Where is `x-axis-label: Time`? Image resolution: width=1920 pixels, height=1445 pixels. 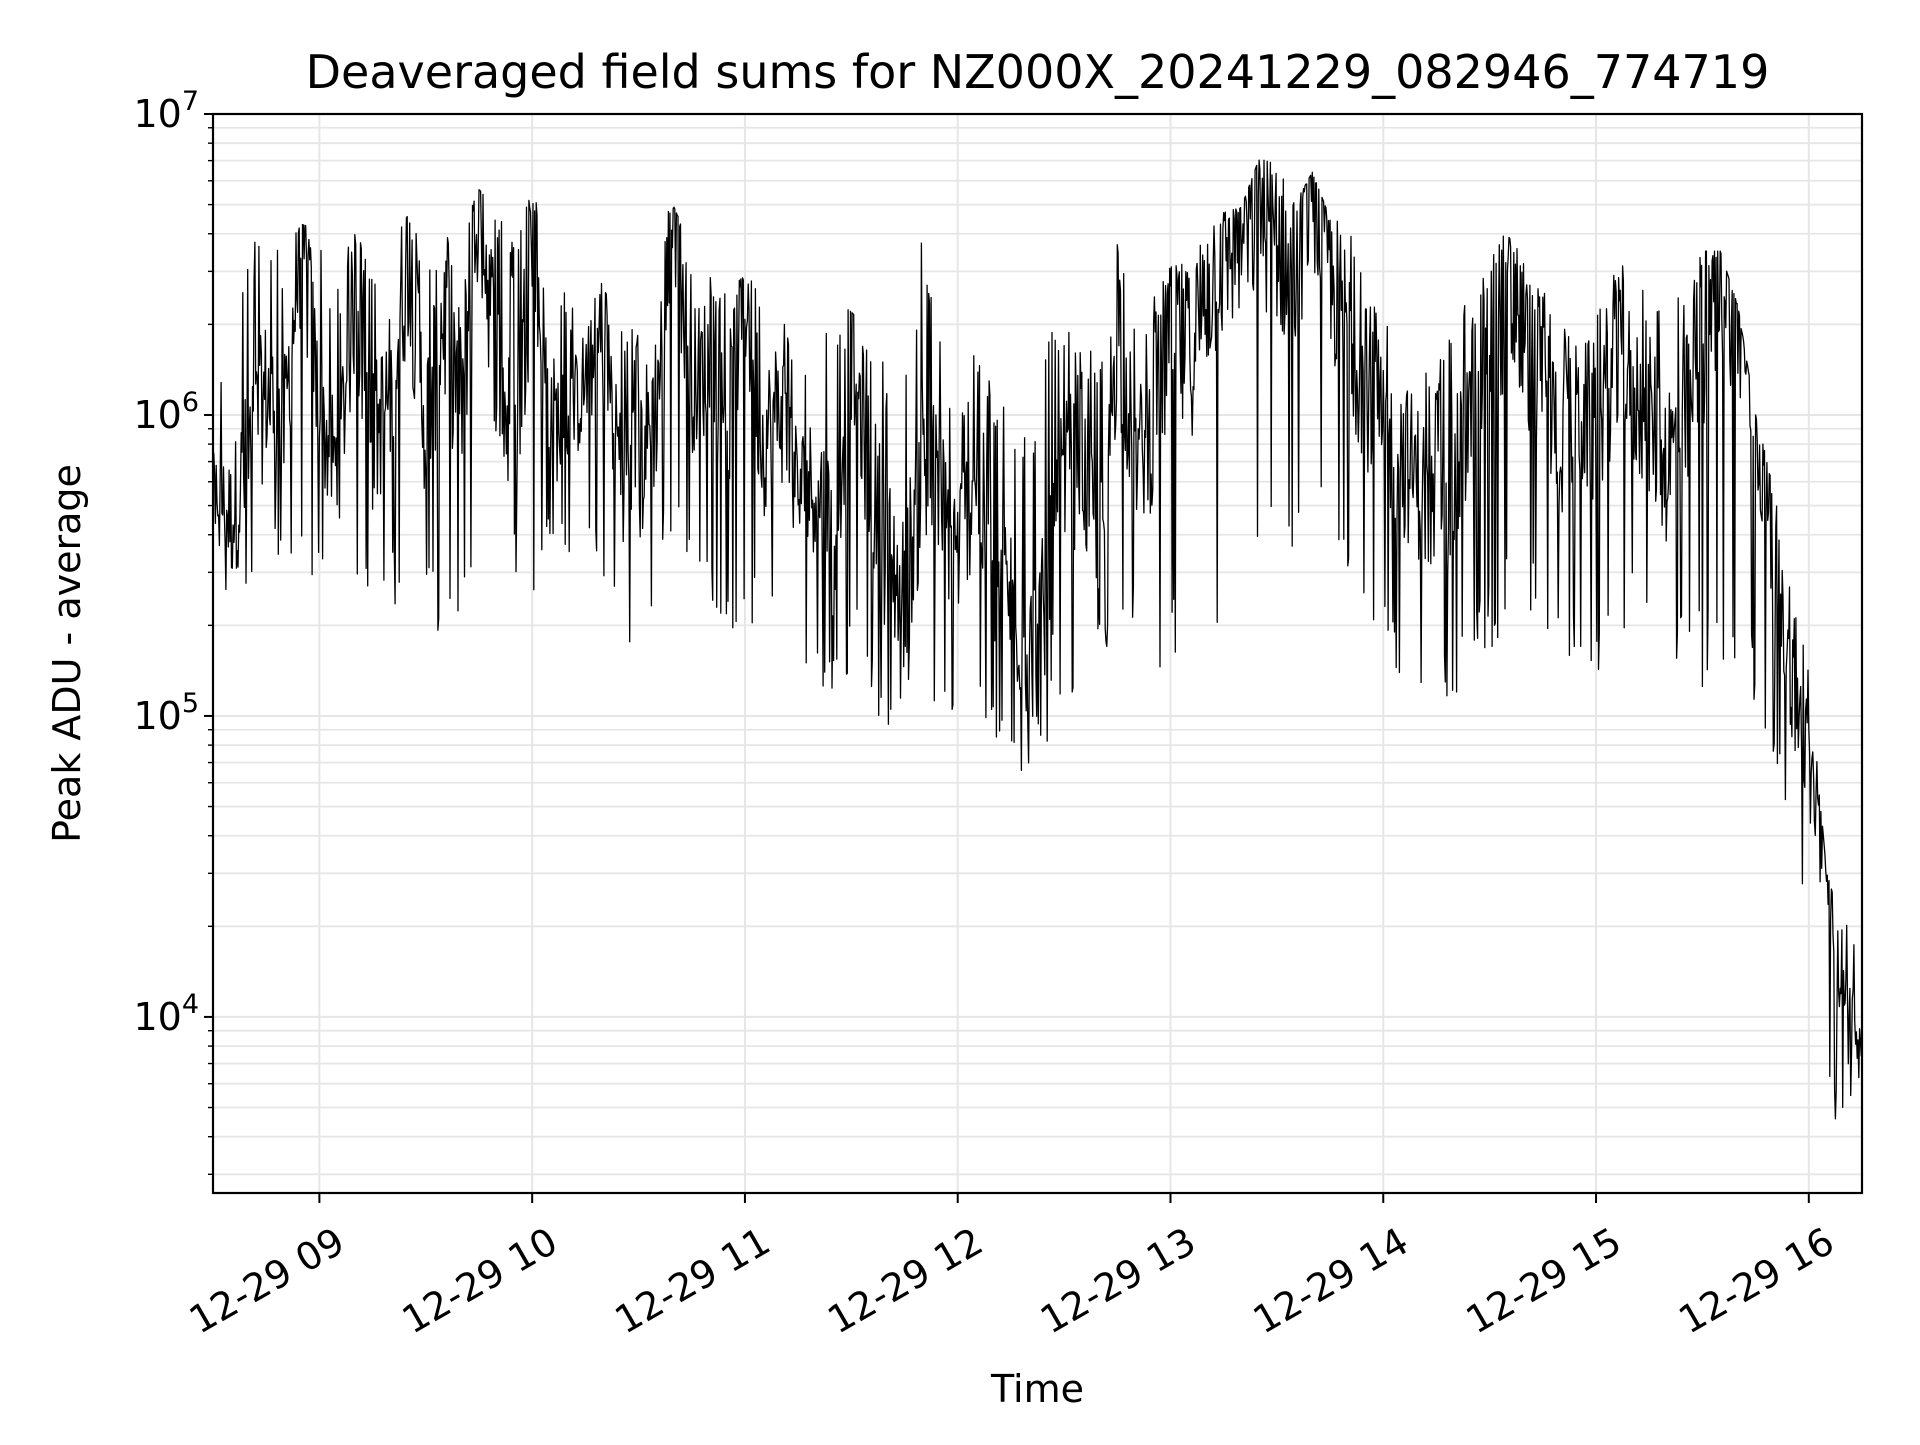 x-axis-label: Time is located at coordinates (1037, 1389).